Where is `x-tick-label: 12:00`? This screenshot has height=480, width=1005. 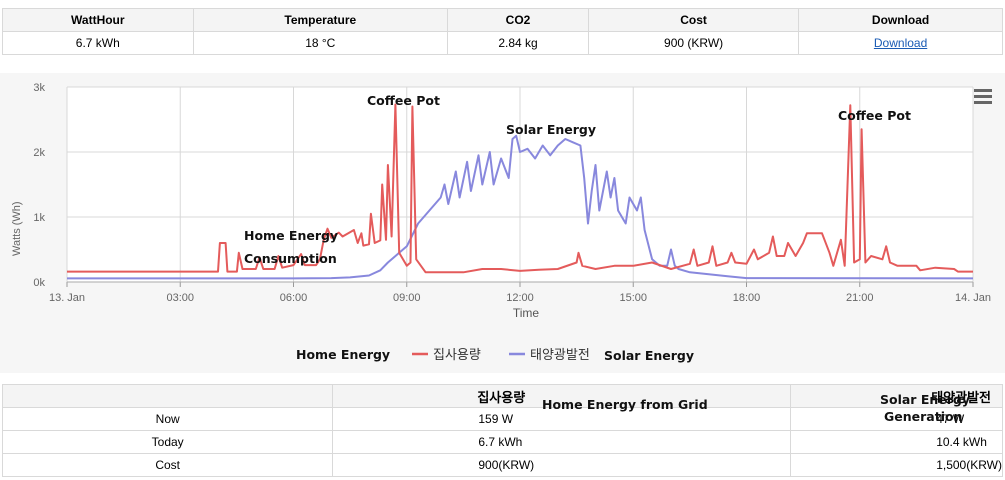
x-tick-label: 12:00 is located at coordinates (520, 298).